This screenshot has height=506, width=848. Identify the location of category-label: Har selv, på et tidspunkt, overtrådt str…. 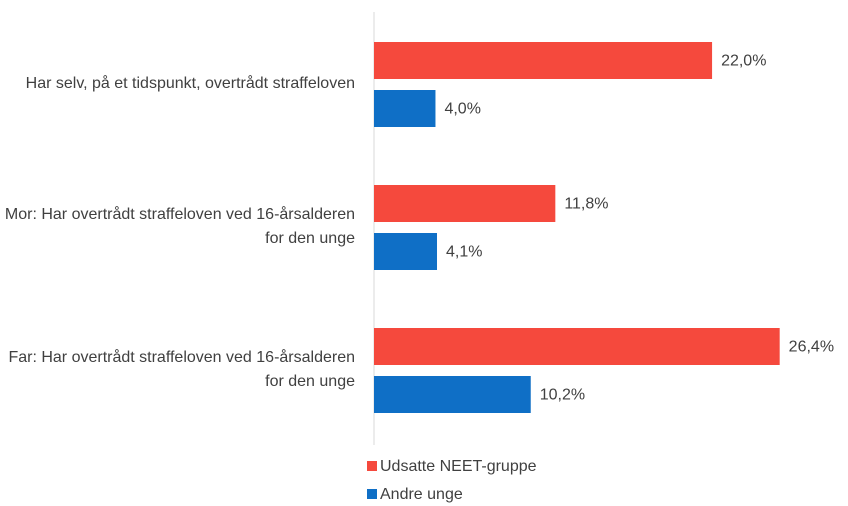
(190, 83).